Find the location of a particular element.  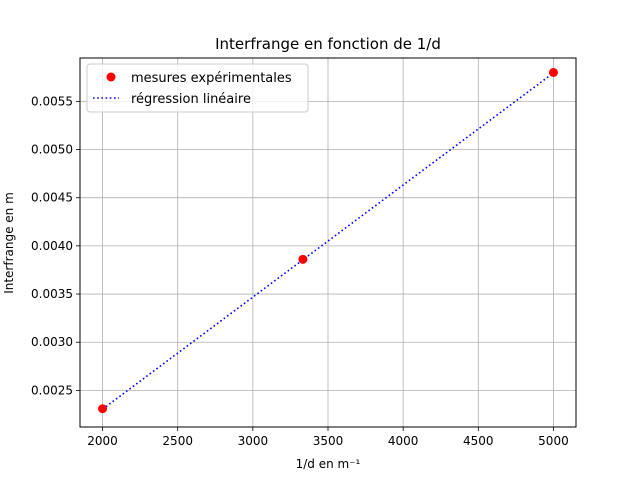

y-tick-label: 0.0045 is located at coordinates (52, 198).